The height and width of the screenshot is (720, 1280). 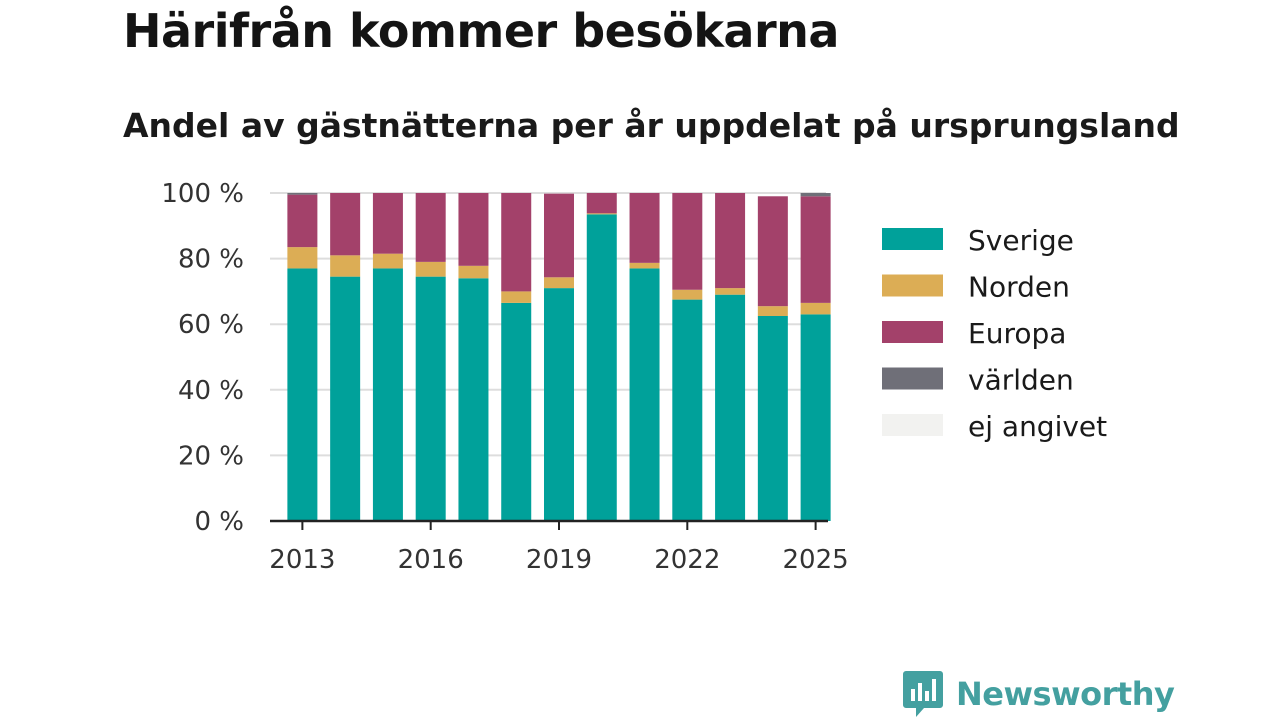 What do you see at coordinates (481, 31) in the screenshot?
I see `chart-title: Härifrån kommer besökarna` at bounding box center [481, 31].